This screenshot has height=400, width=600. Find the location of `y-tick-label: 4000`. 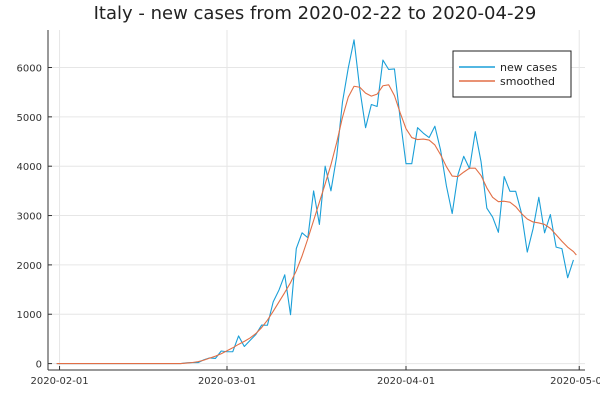

y-tick-label: 4000 is located at coordinates (29, 167).